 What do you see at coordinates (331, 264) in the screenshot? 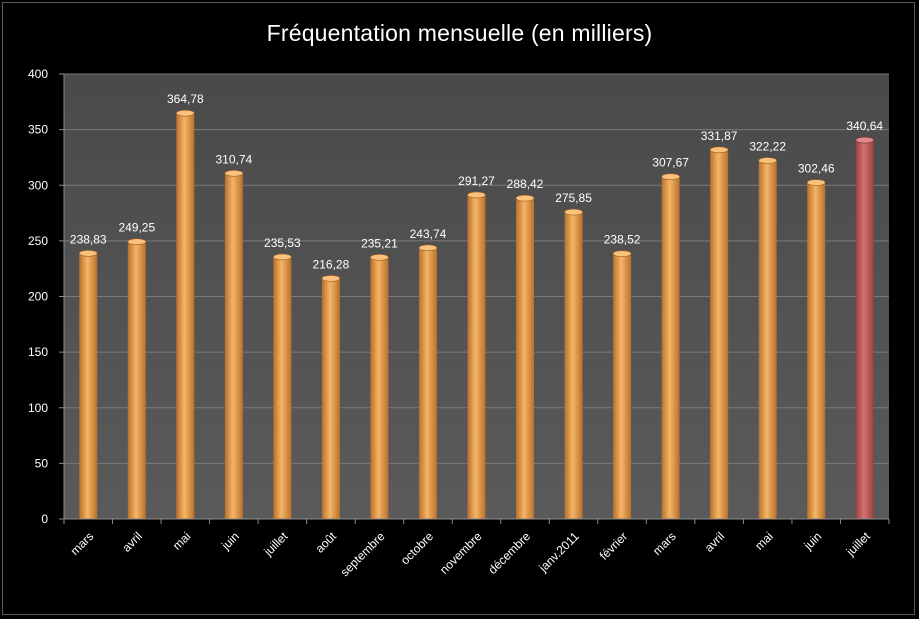
I see `data-label: 216,28` at bounding box center [331, 264].